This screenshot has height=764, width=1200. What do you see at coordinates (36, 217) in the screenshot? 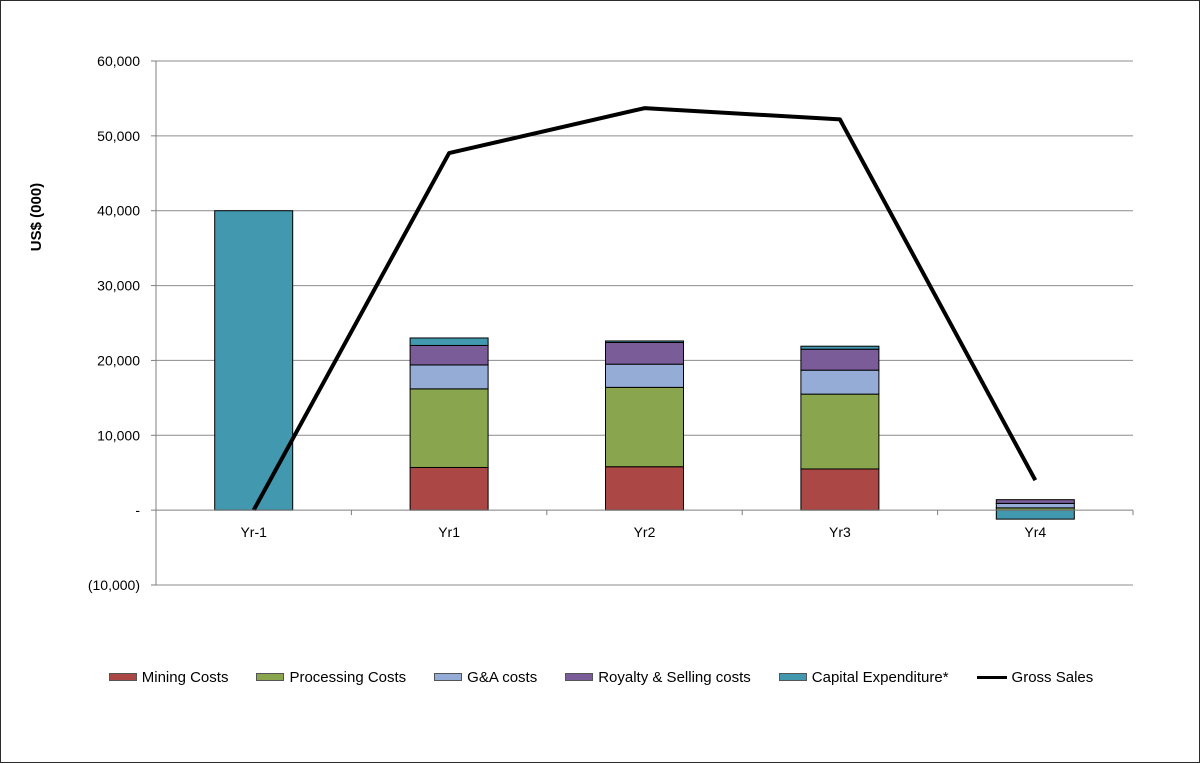
I see `y-axis-label: US$ (000)` at bounding box center [36, 217].